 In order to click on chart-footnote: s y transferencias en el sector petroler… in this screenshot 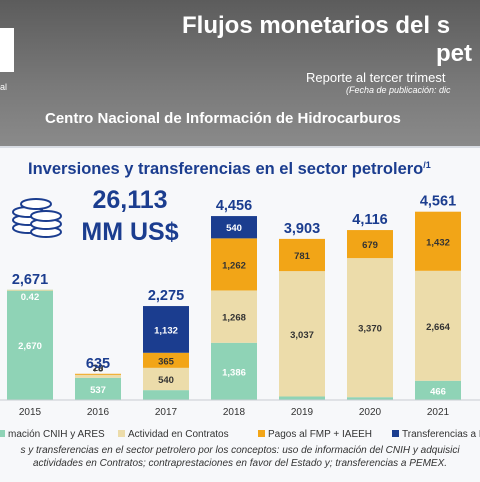, I will do `click(240, 457)`.